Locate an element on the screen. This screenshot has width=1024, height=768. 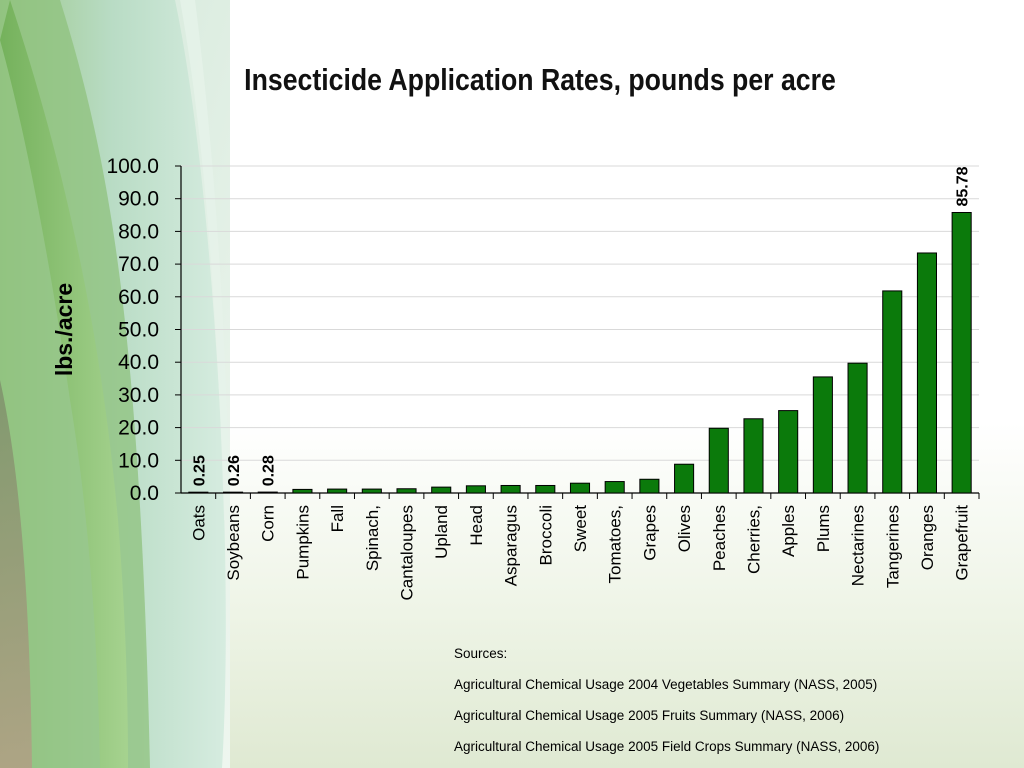
y-tick-label: 100.0 is located at coordinates (132, 166).